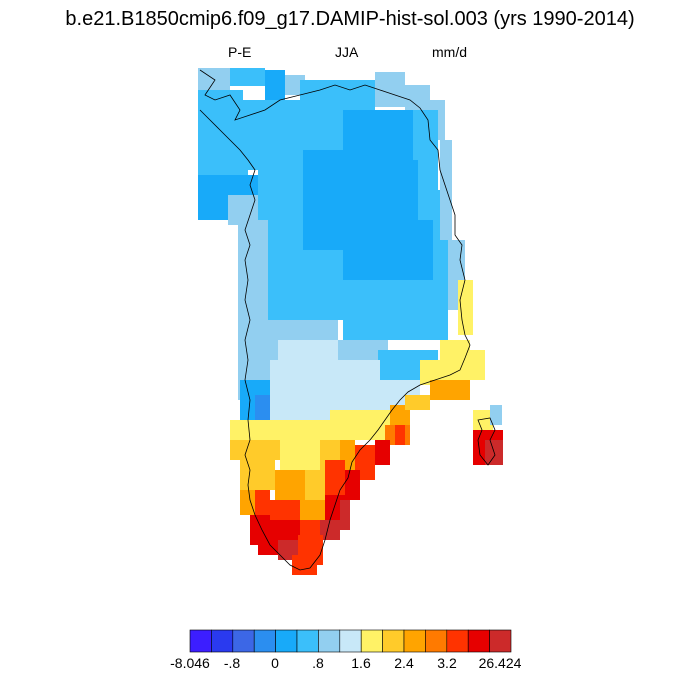 The image size is (700, 700). What do you see at coordinates (318, 663) in the screenshot?
I see `colorbar-label: .8` at bounding box center [318, 663].